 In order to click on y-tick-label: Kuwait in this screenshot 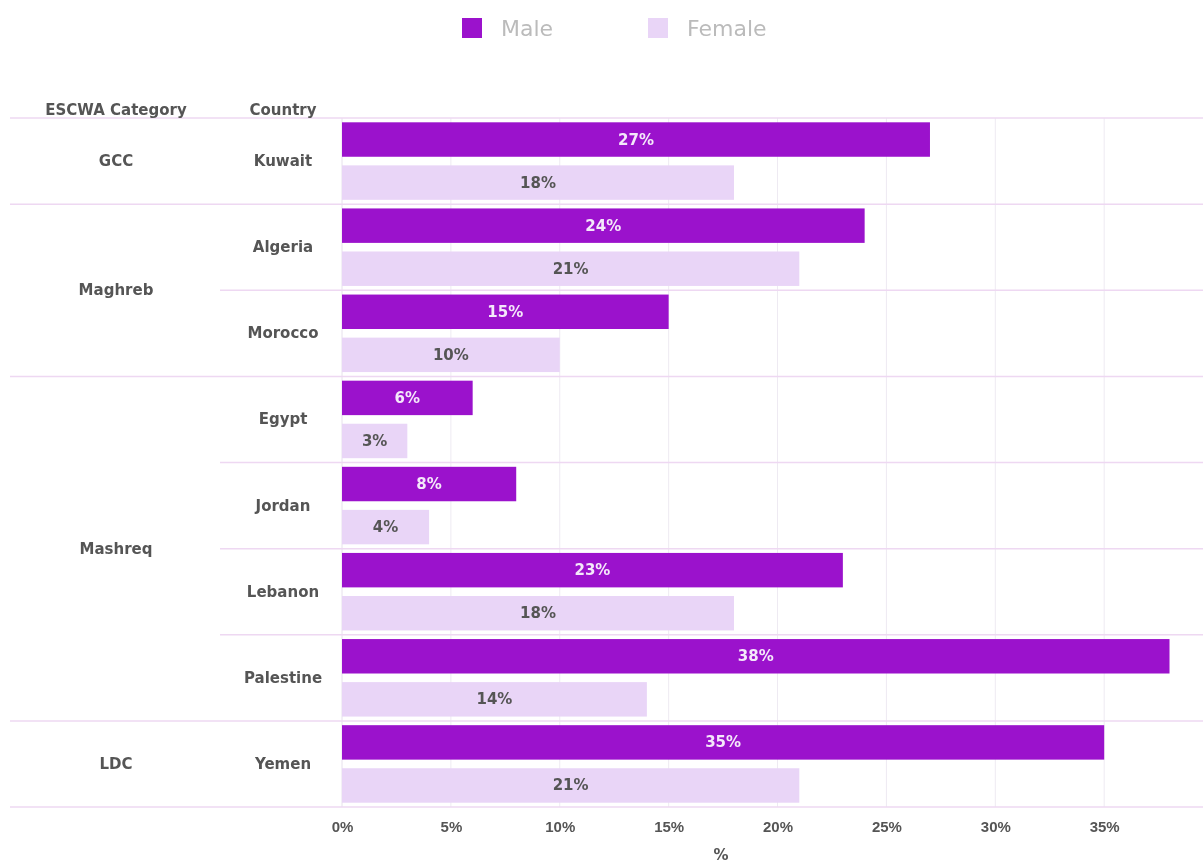, I will do `click(283, 161)`.